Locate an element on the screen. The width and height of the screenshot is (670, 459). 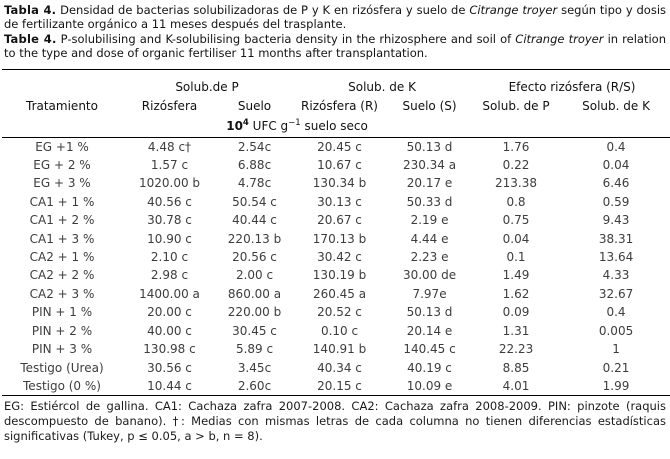
column-header-efecto-k: Solub. de K is located at coordinates (616, 106).